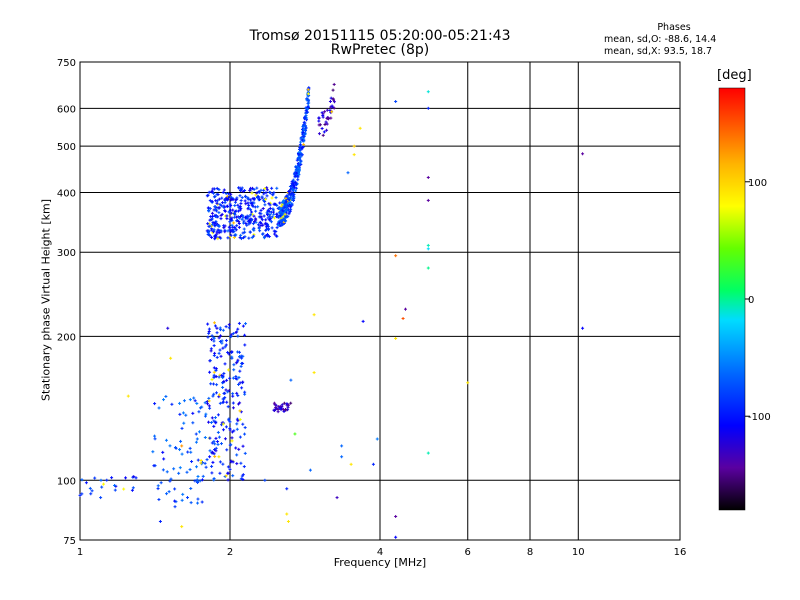 This screenshot has width=800, height=600. Describe the element at coordinates (69, 541) in the screenshot. I see `y-tick-label: 75` at that location.